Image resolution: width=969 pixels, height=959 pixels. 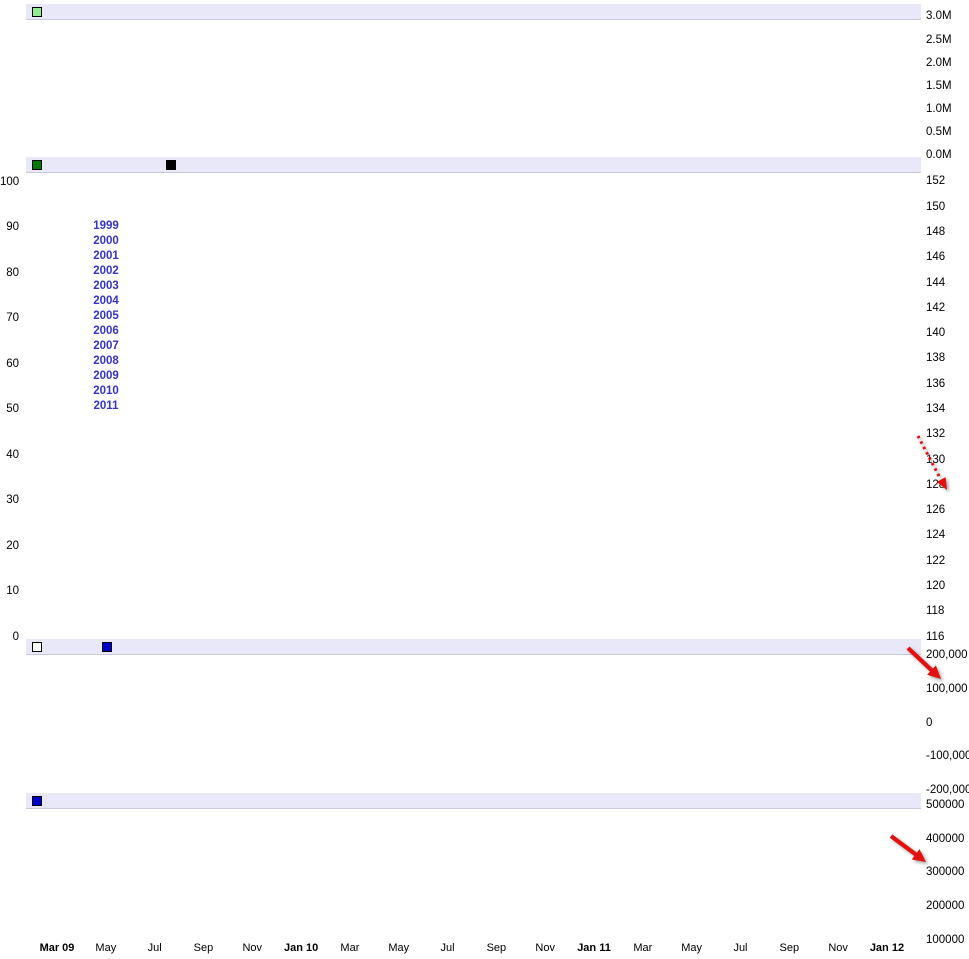 I want to click on seasonal-year-item: 2009, so click(x=106, y=376).